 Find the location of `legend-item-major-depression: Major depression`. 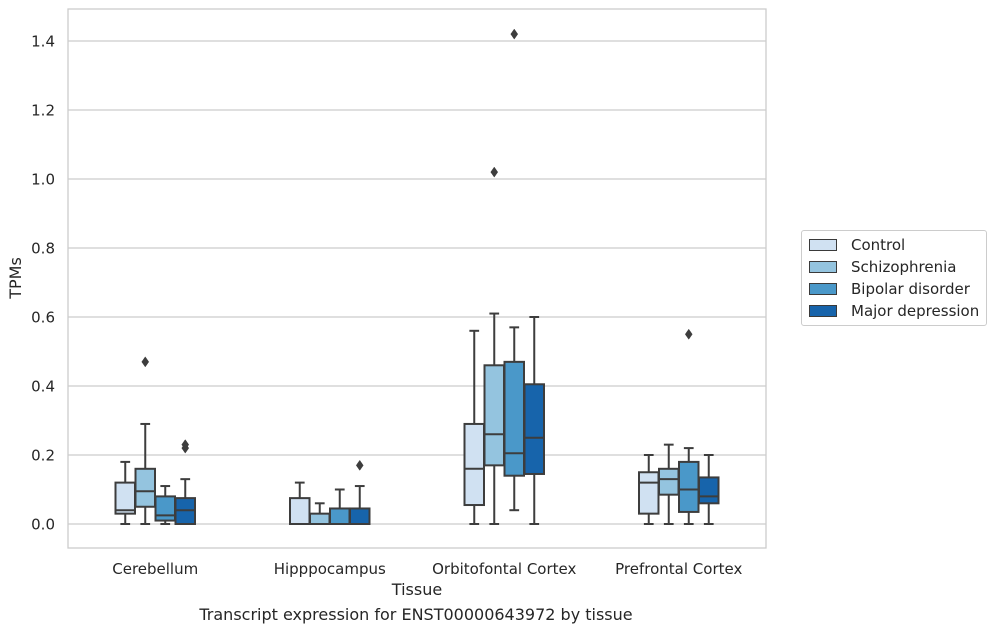

legend-item-major-depression: Major depression is located at coordinates (894, 311).